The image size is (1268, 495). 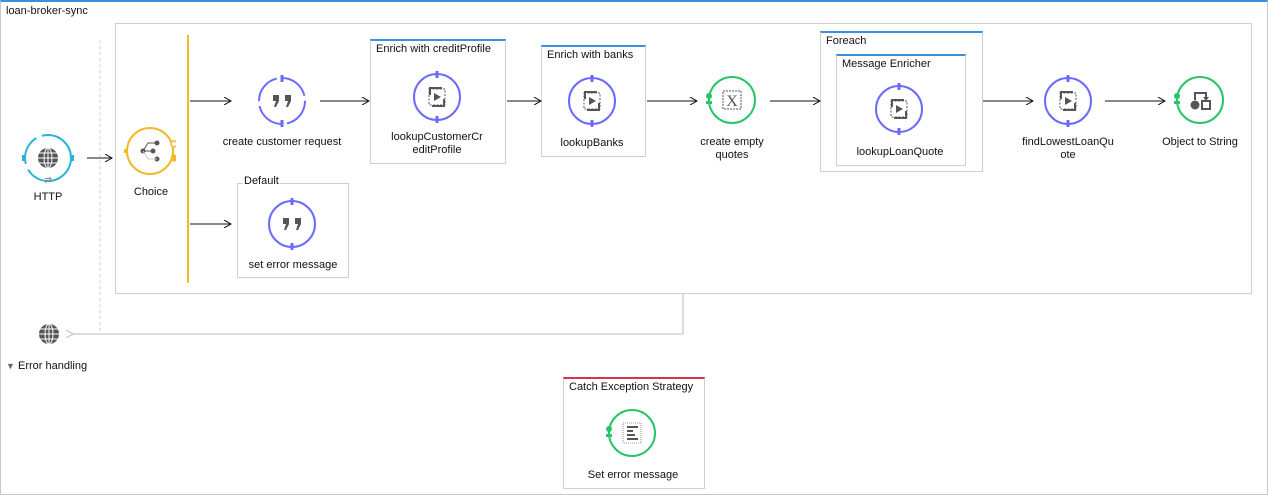 I want to click on http-node: ⇄, so click(x=48, y=158).